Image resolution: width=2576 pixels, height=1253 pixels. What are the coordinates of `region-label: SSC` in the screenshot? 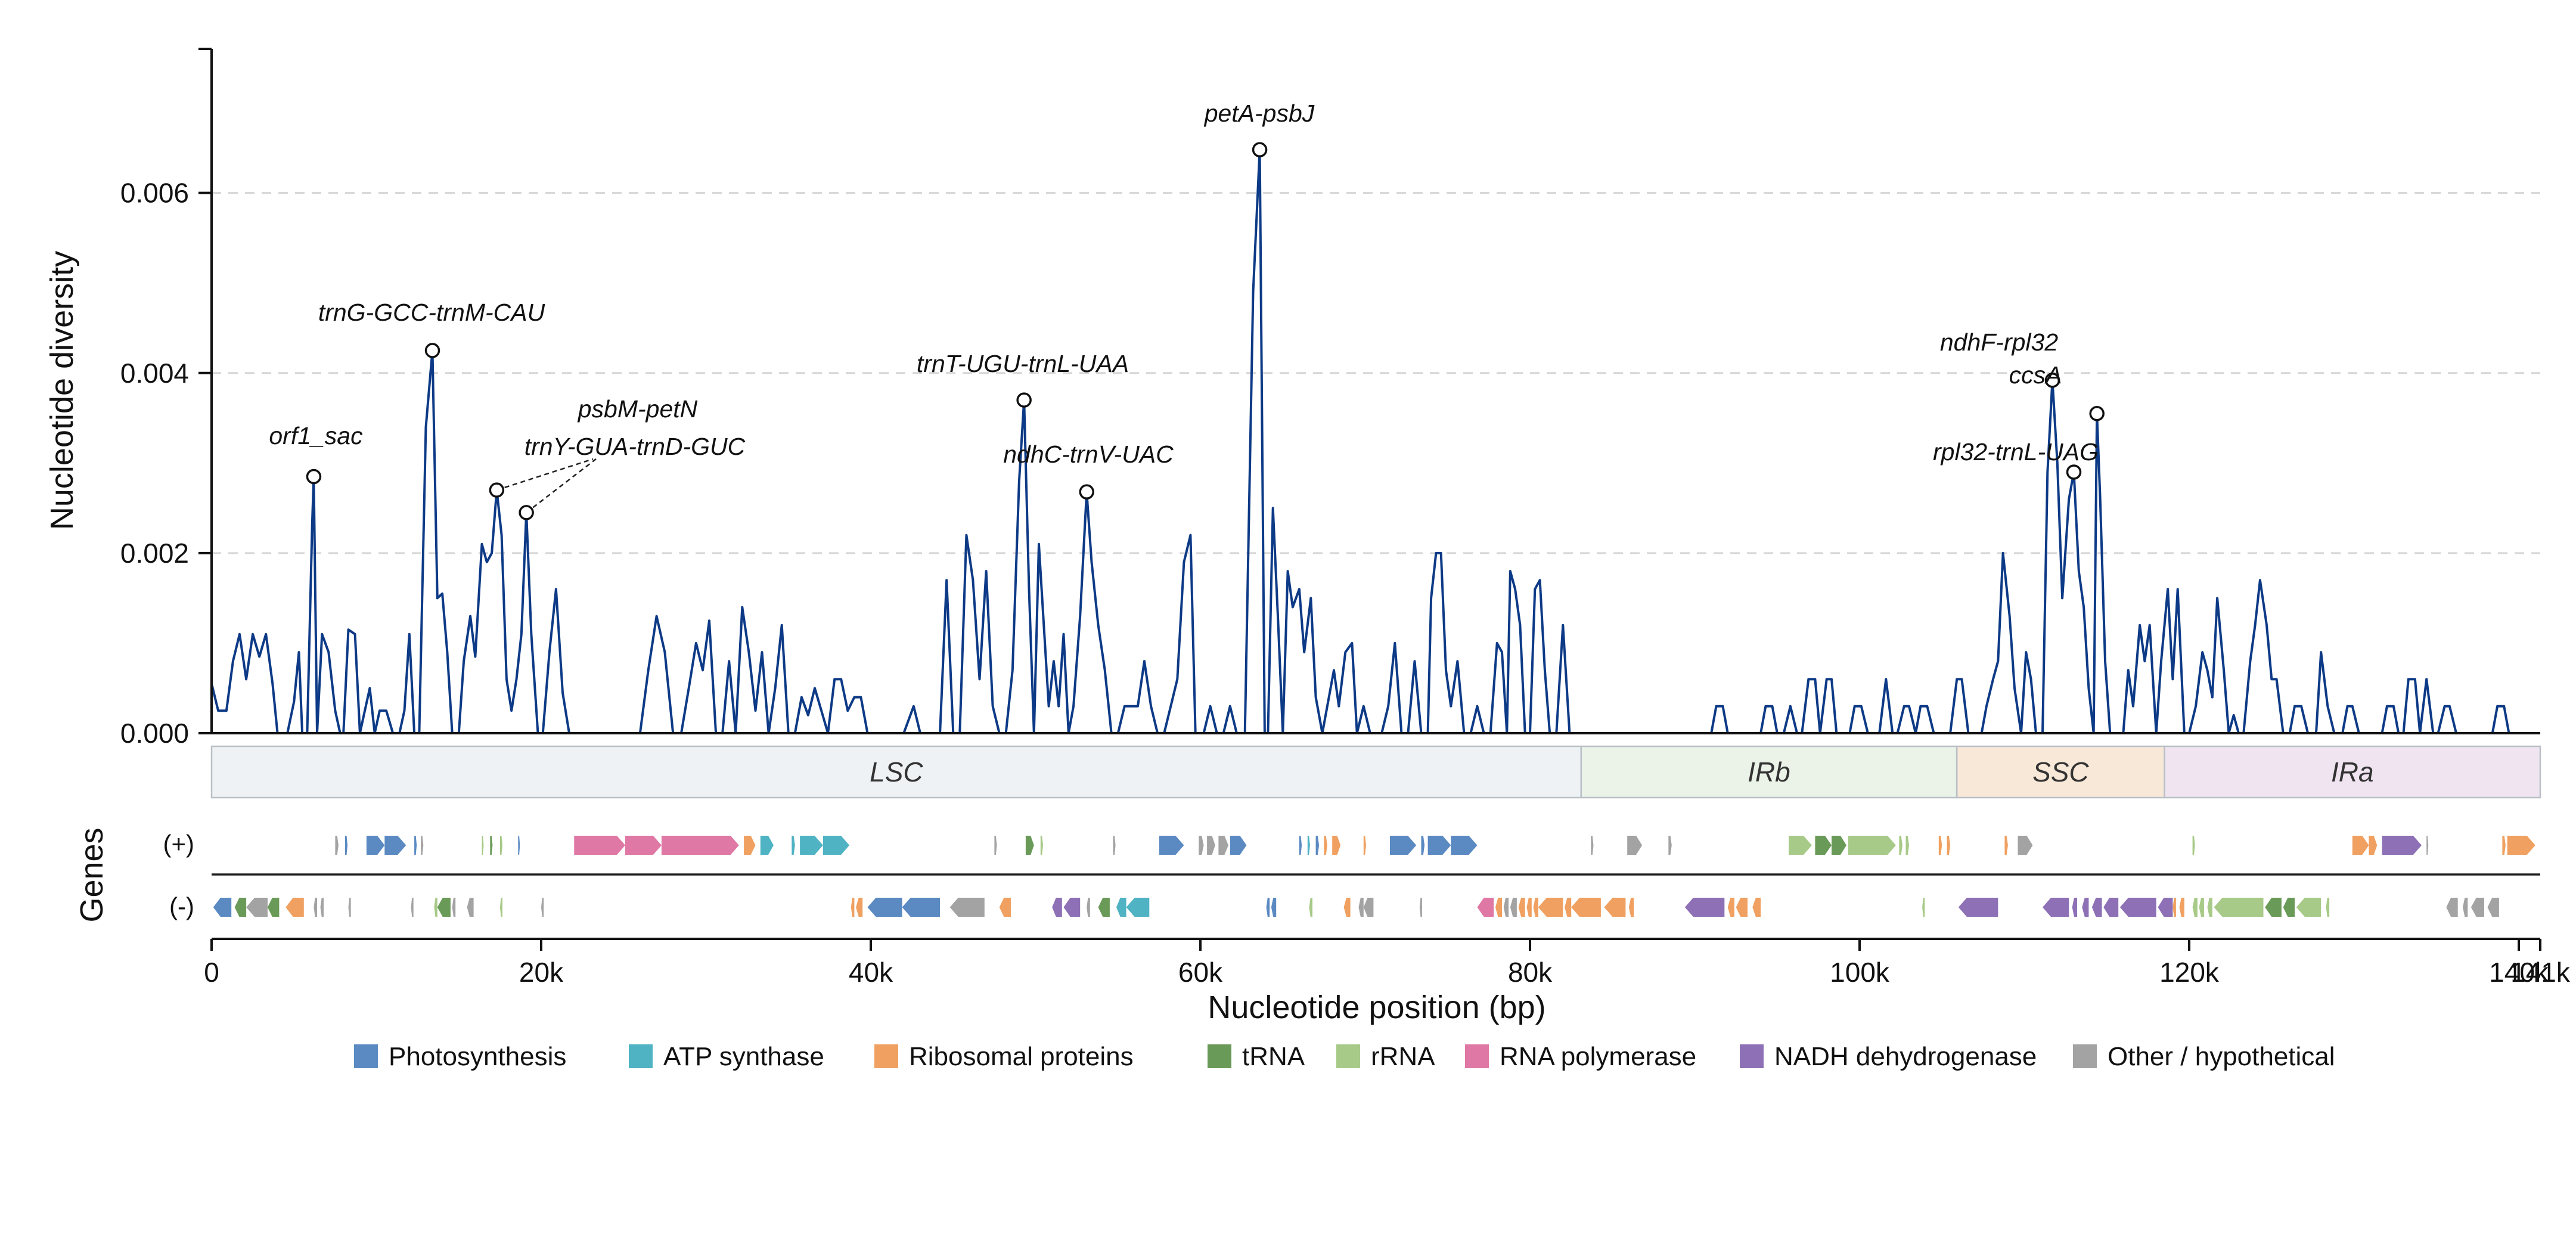 It's located at (2061, 771).